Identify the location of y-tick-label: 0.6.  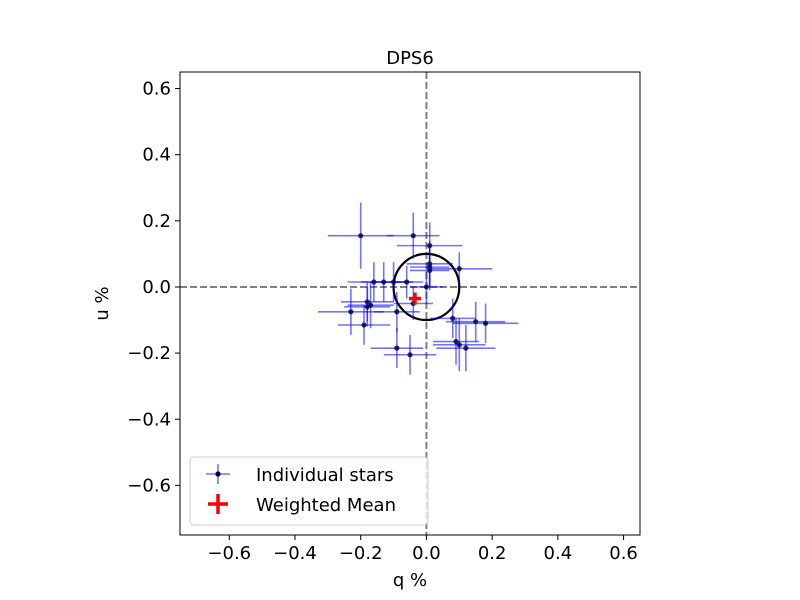
(156, 89).